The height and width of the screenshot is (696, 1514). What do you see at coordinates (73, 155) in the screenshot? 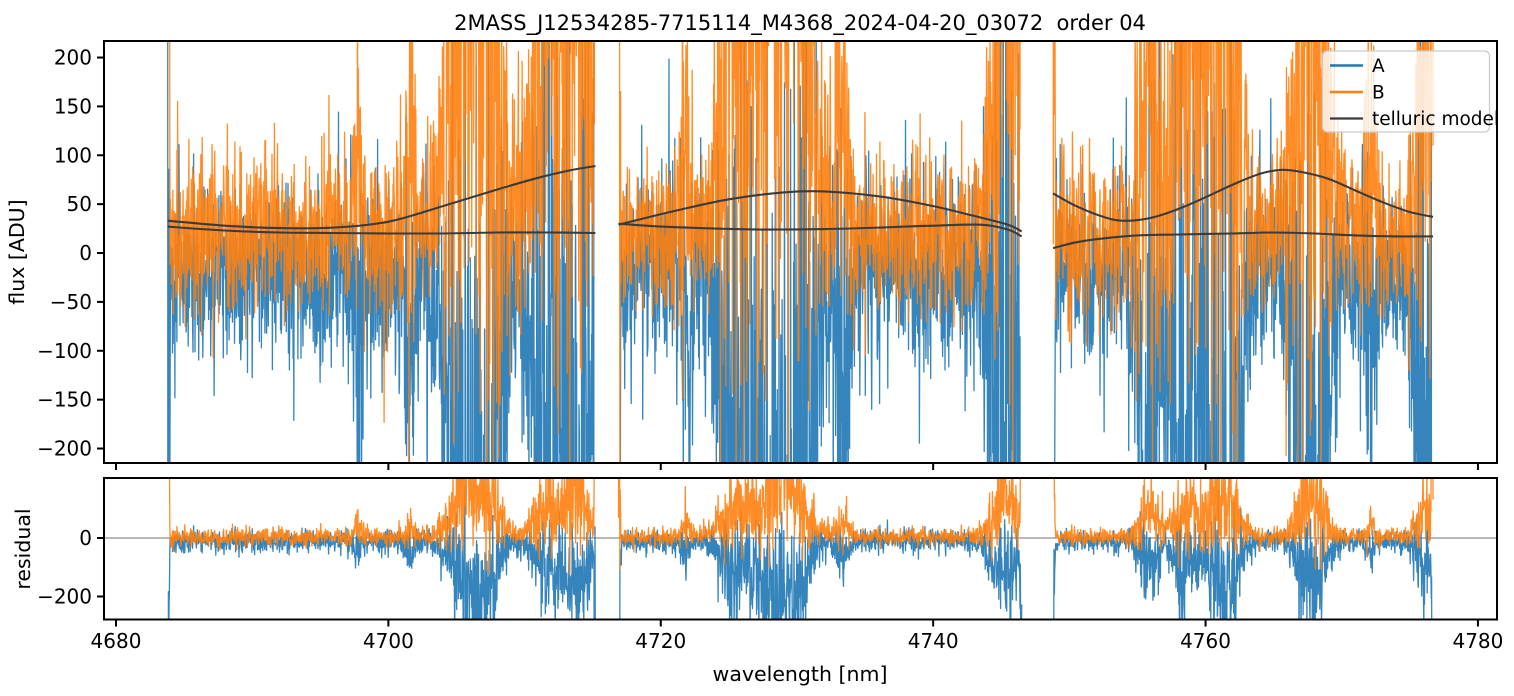
I see `y-tick-label-flux-100: 100` at bounding box center [73, 155].